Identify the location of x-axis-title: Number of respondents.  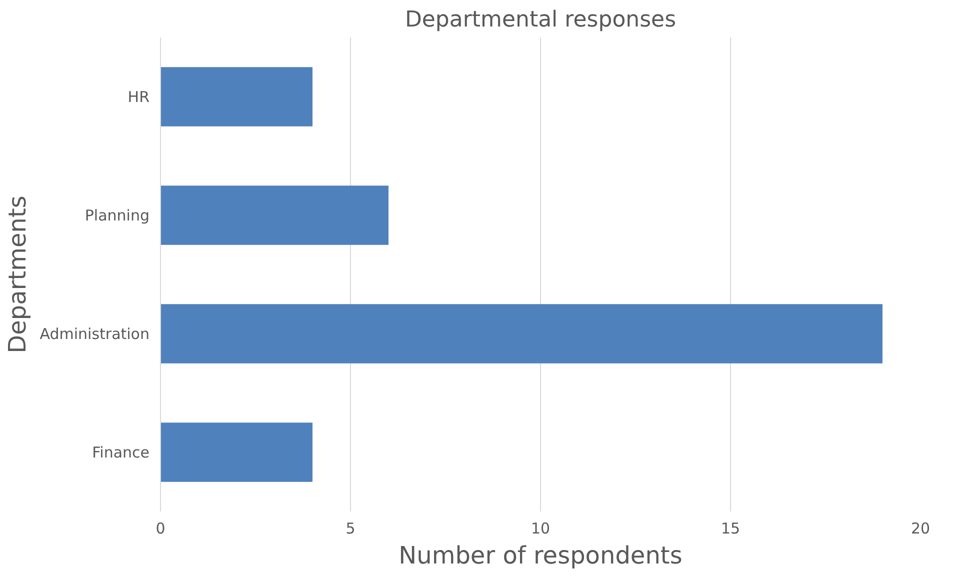
(540, 556).